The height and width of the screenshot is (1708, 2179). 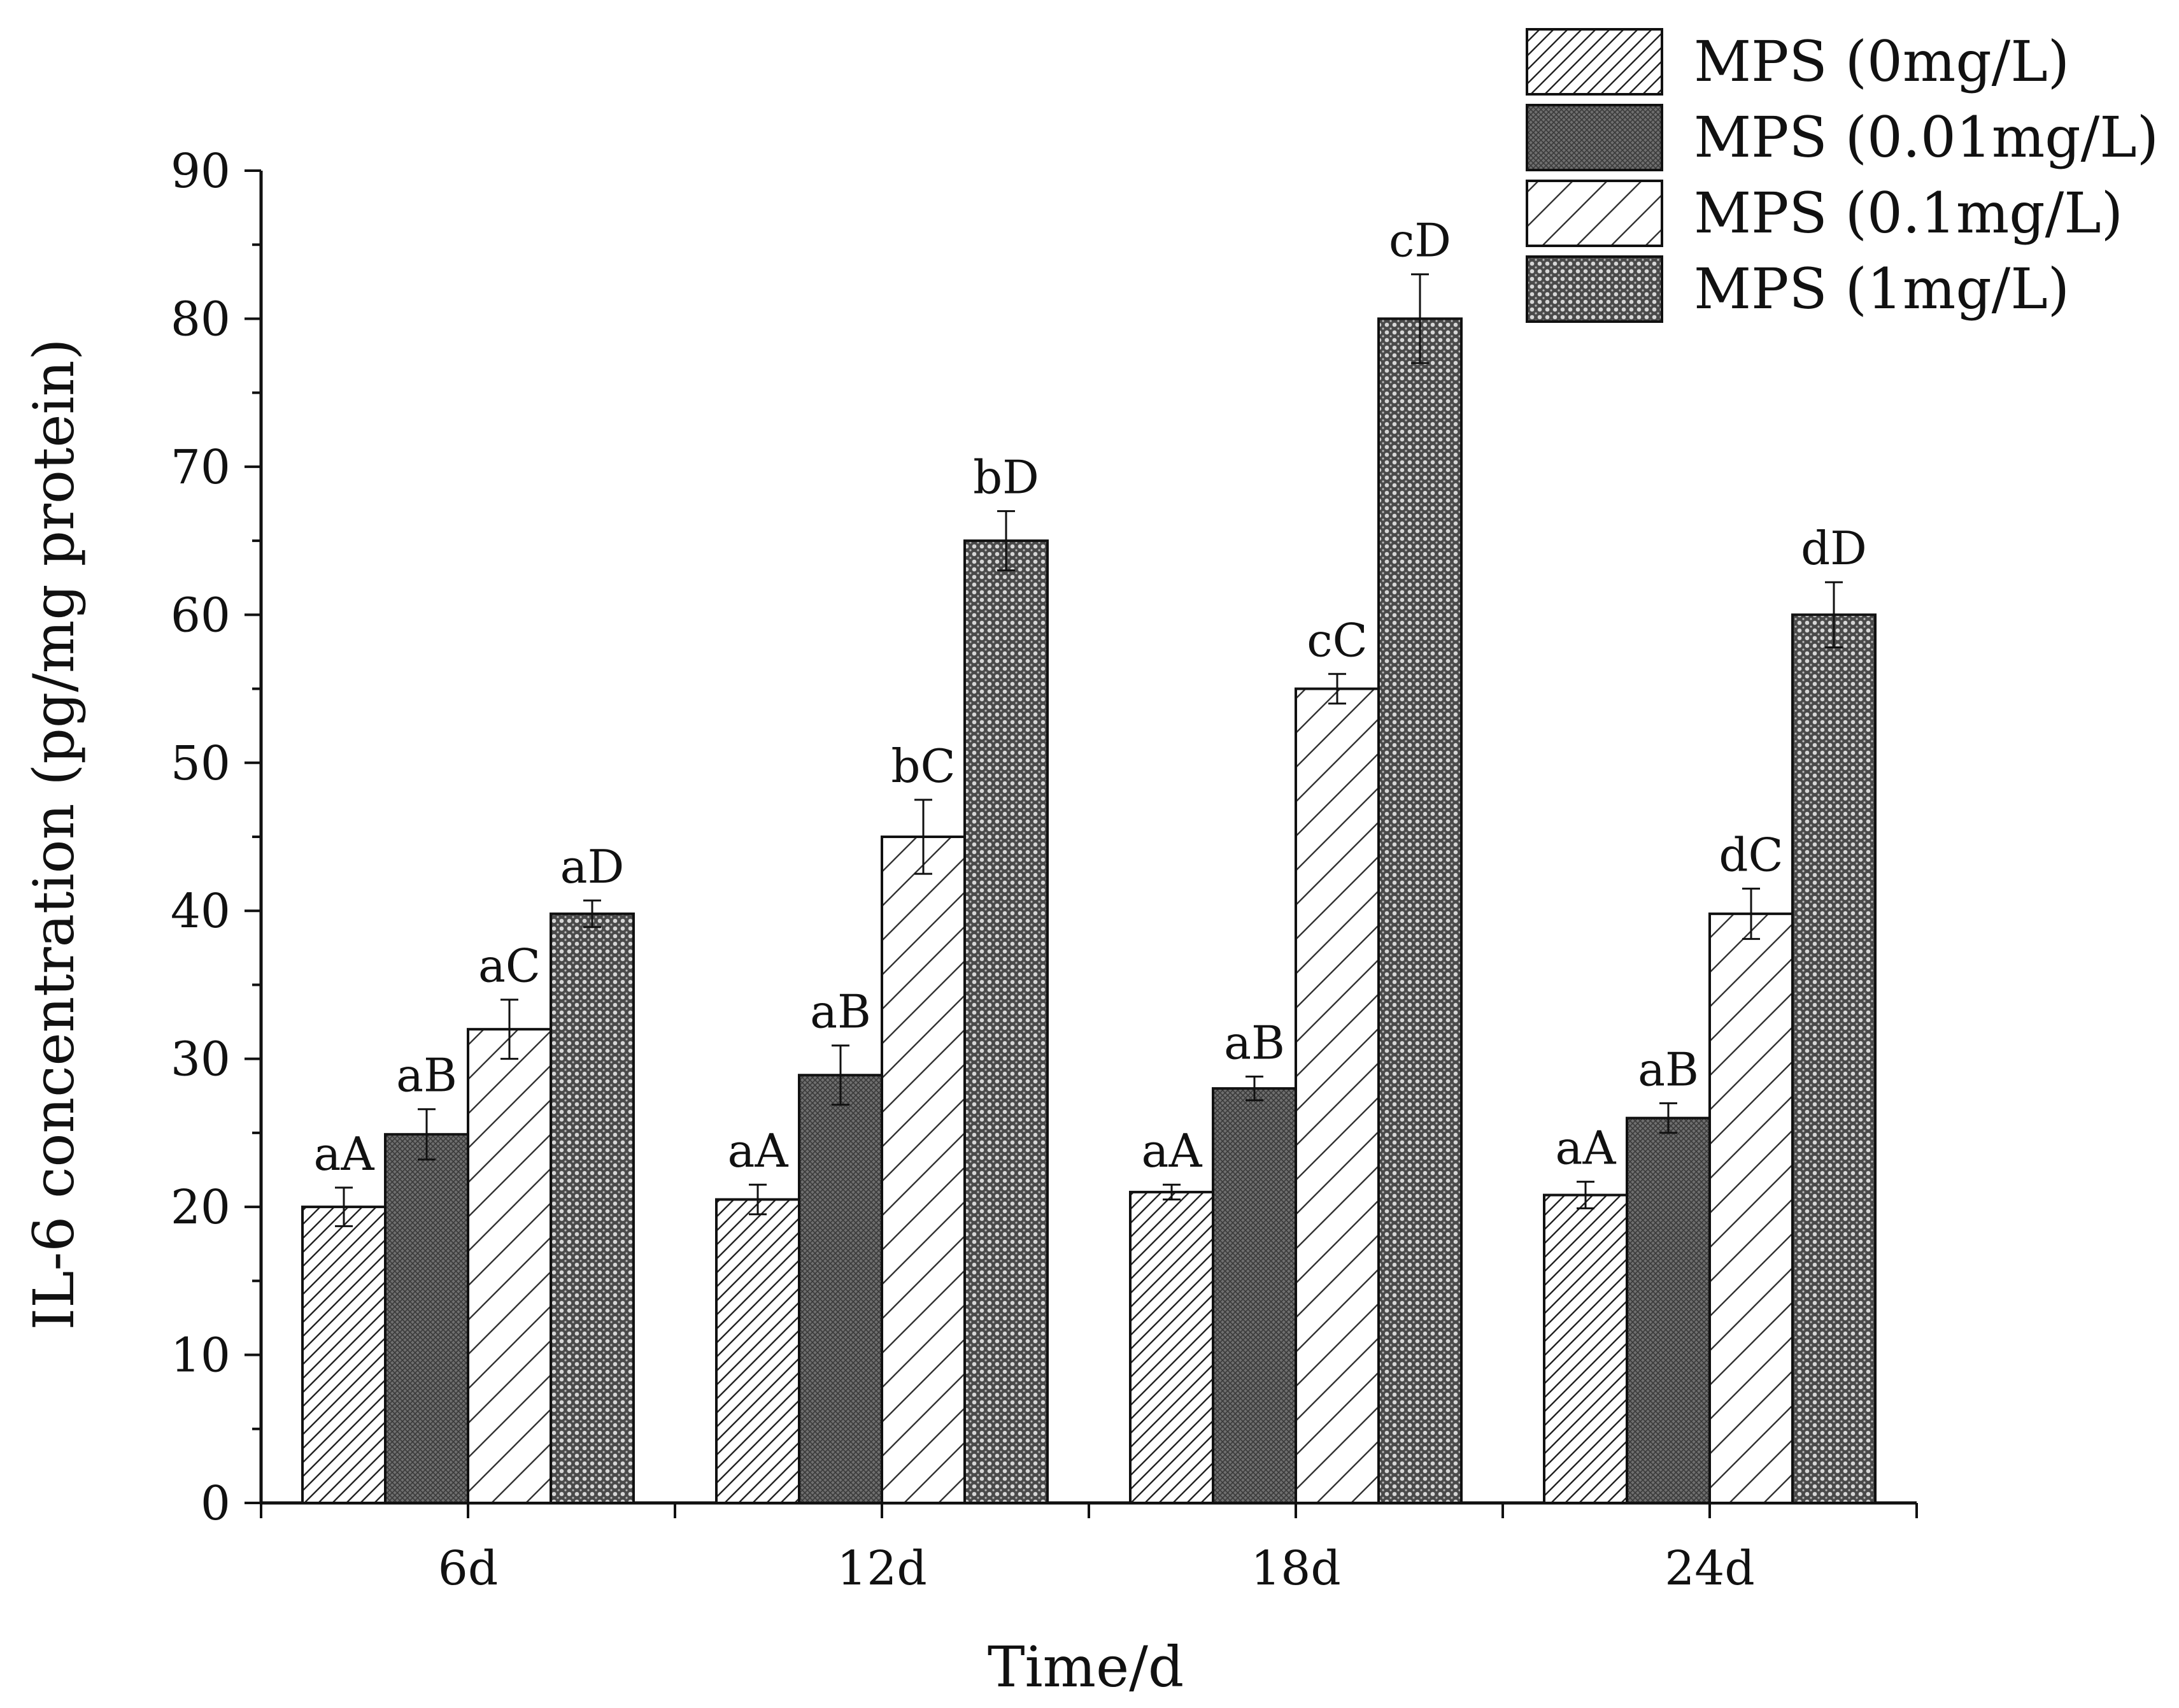 What do you see at coordinates (201, 319) in the screenshot?
I see `y-tick-label: 80` at bounding box center [201, 319].